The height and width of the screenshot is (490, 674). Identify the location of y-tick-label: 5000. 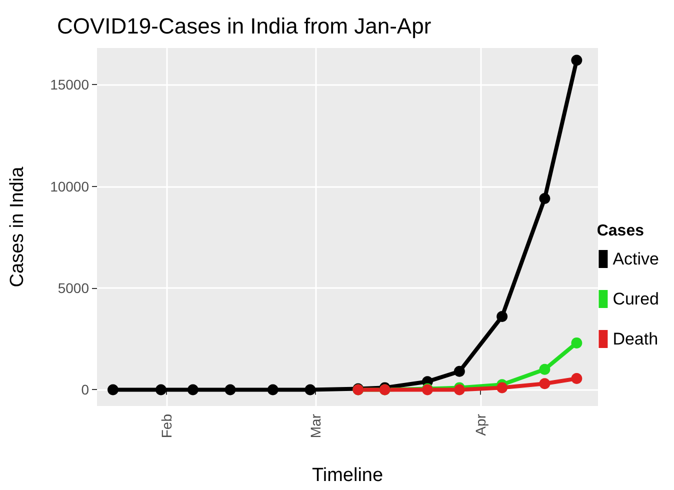
(74, 288).